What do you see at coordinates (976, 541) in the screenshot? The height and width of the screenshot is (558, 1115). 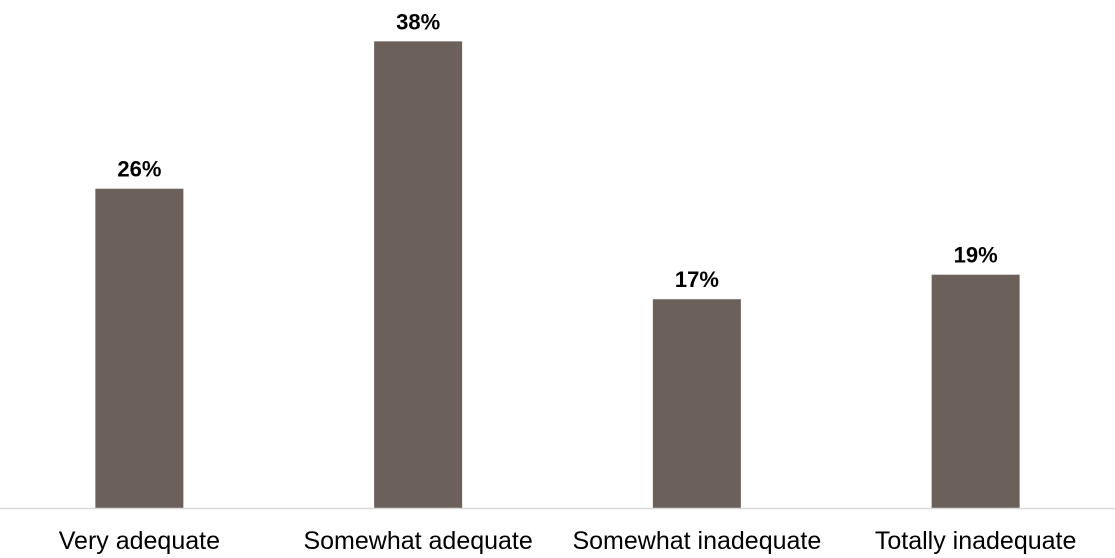 I see `category-label-4: Totally inadequate` at bounding box center [976, 541].